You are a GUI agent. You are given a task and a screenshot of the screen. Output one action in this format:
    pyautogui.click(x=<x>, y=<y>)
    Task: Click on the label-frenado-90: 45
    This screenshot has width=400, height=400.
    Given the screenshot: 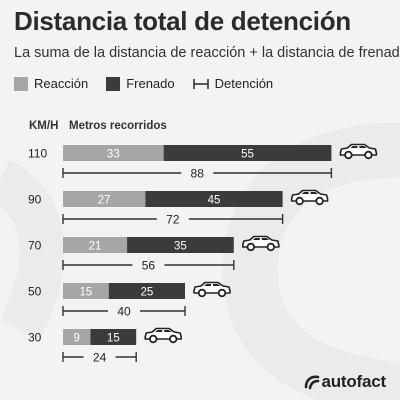 What is the action you would take?
    pyautogui.click(x=214, y=201)
    